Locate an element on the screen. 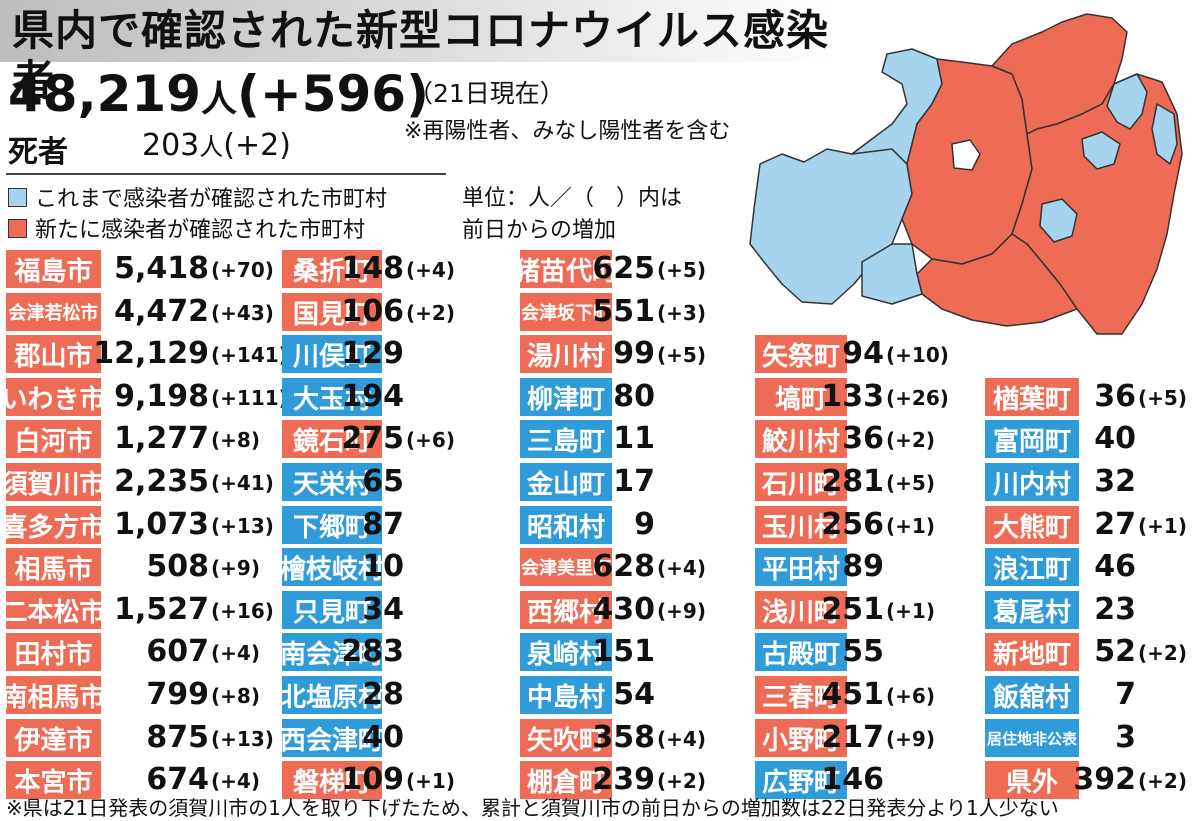 The width and height of the screenshot is (1200, 821). case-count: 11 is located at coordinates (634, 438).